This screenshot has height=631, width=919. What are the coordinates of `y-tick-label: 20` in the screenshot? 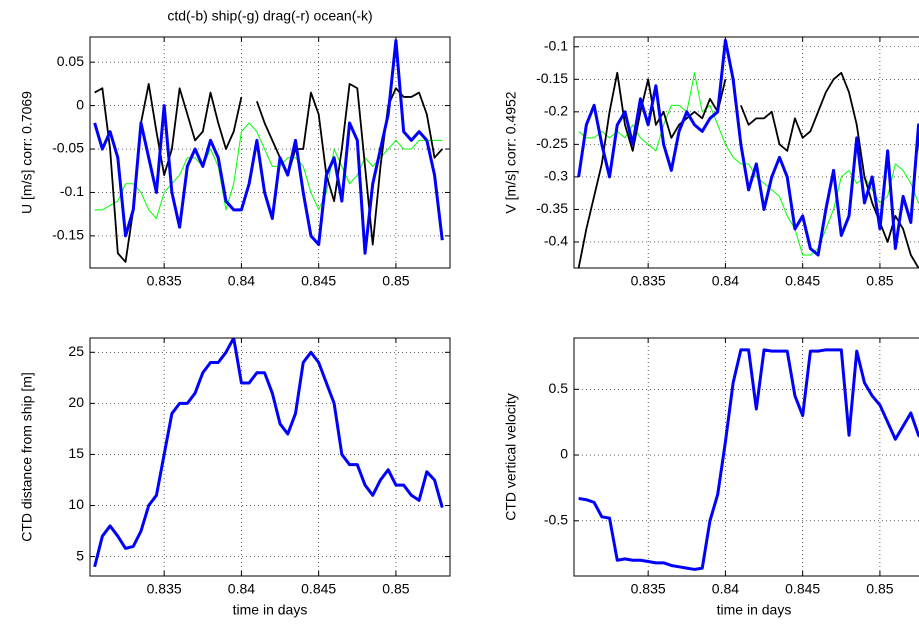 It's located at (76, 402).